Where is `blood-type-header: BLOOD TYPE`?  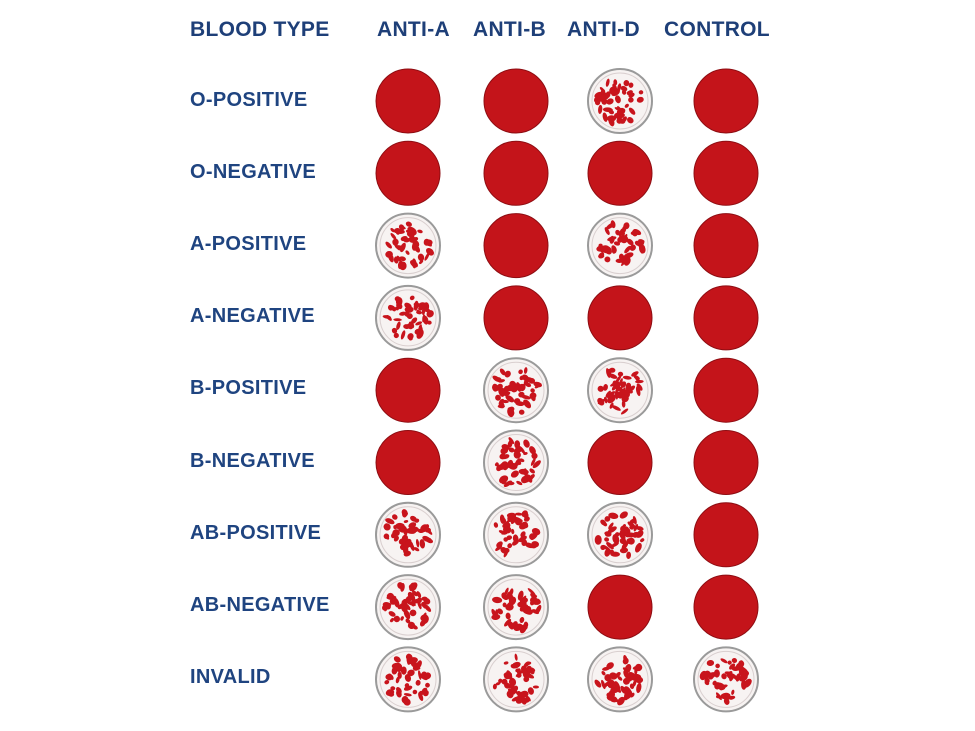 blood-type-header: BLOOD TYPE is located at coordinates (260, 29).